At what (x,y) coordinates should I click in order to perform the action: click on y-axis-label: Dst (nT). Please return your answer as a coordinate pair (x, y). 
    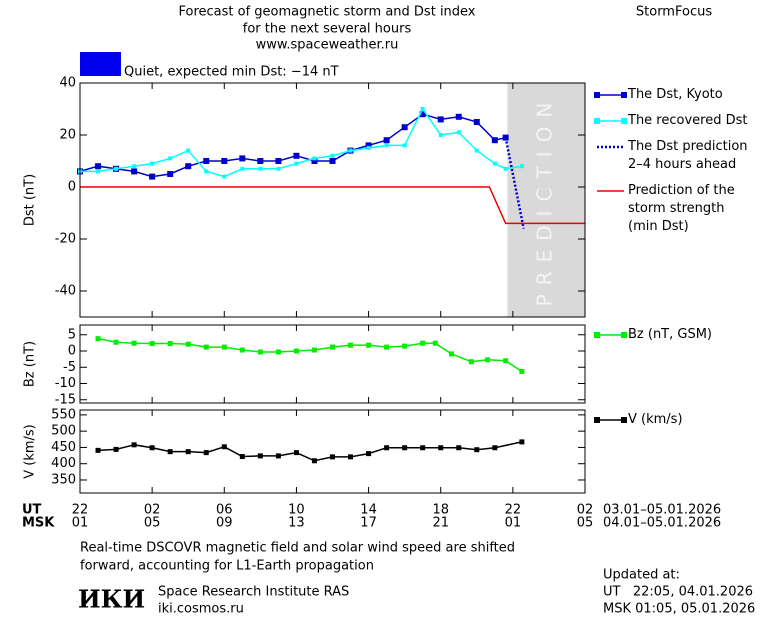
    Looking at the image, I should click on (30, 200).